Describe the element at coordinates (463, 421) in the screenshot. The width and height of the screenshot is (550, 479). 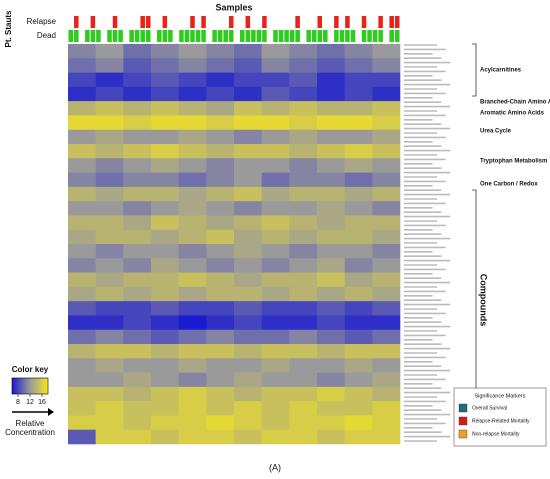
I see `legend-swatch` at that location.